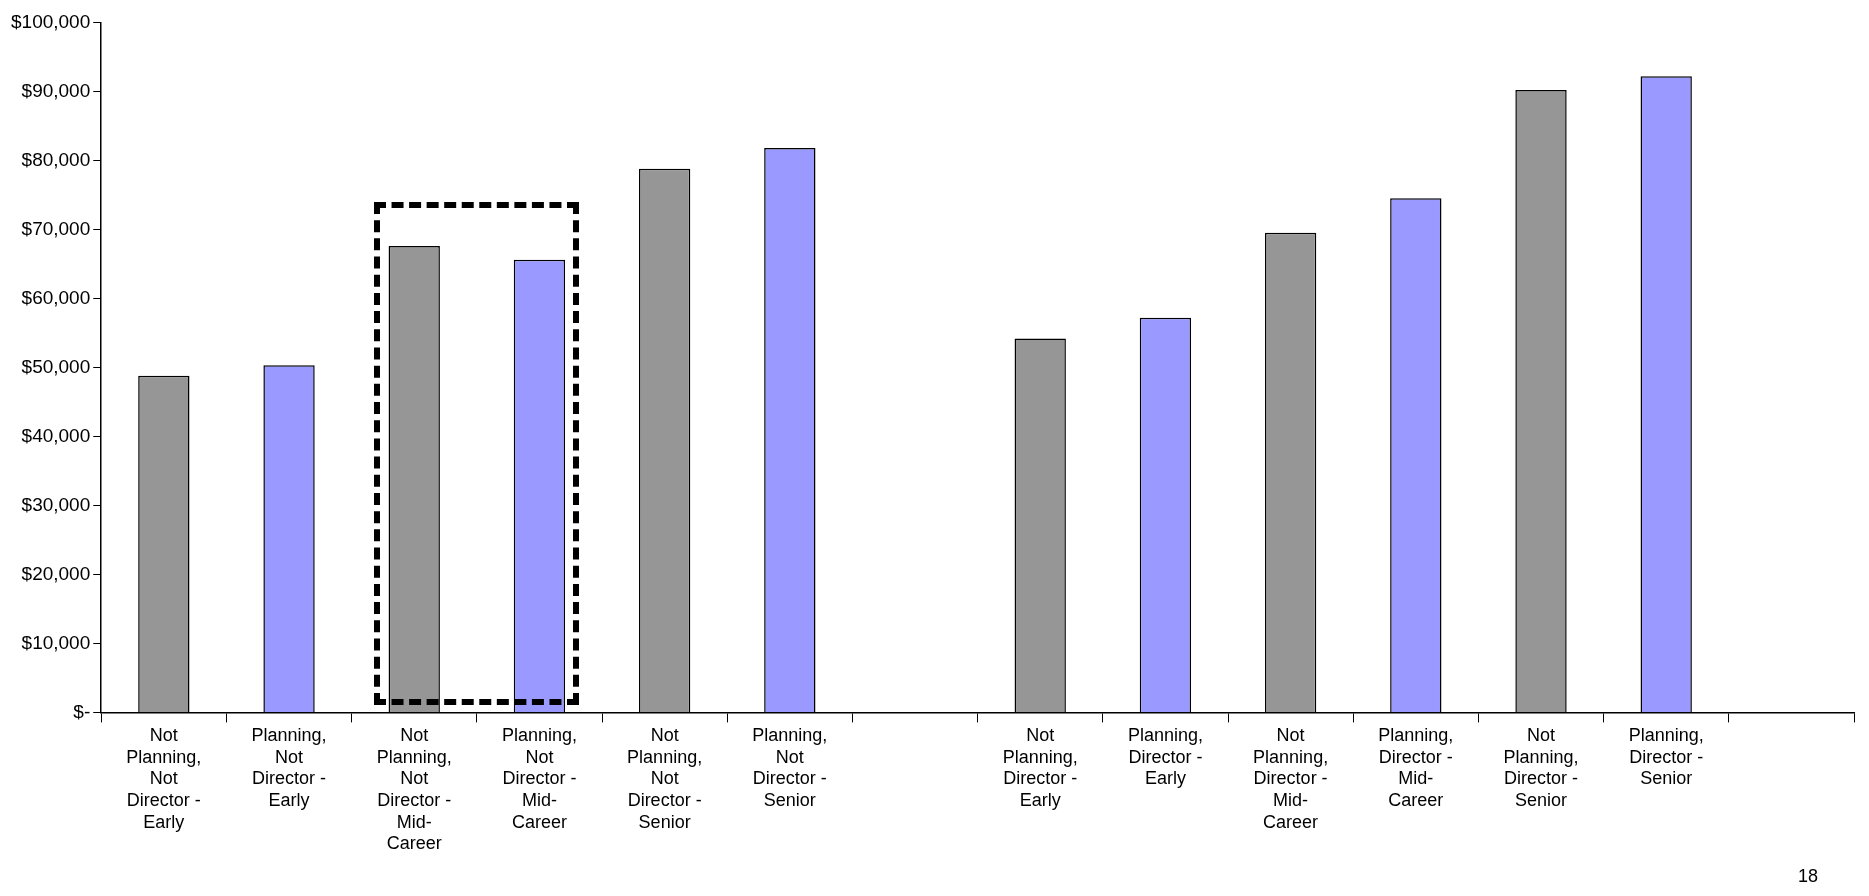 The width and height of the screenshot is (1869, 896). Describe the element at coordinates (56, 366) in the screenshot. I see `y-tick-label: $50,000` at that location.